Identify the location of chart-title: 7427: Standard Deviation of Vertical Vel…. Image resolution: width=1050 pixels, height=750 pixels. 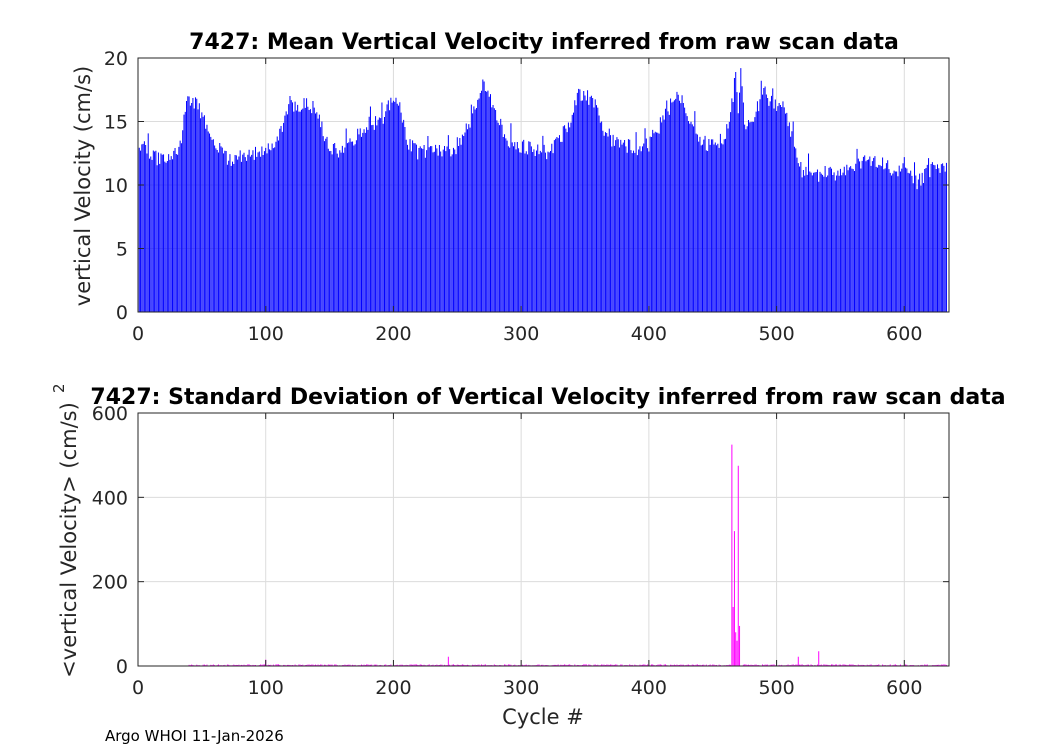
(547, 397).